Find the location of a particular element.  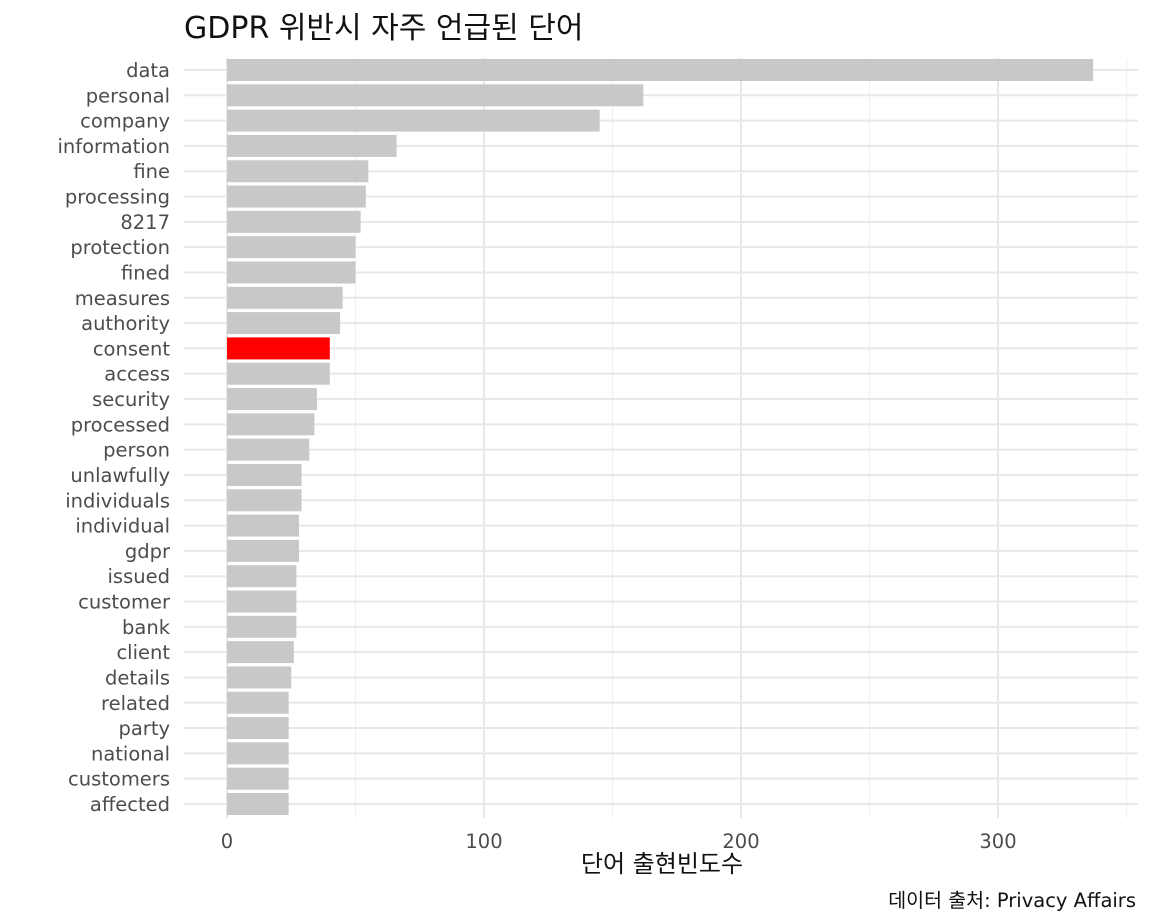

bar-individuals is located at coordinates (264, 500).